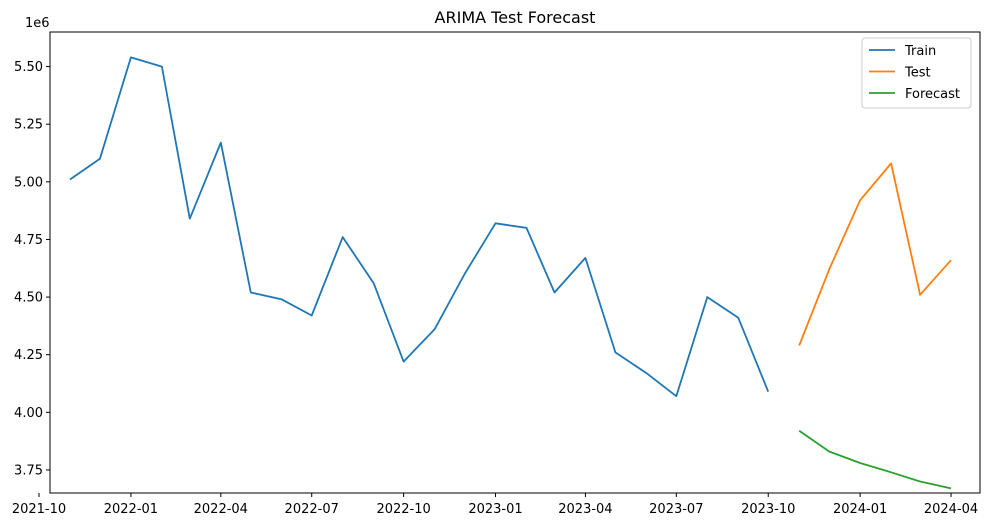 Image resolution: width=990 pixels, height=528 pixels. Describe the element at coordinates (932, 94) in the screenshot. I see `legend-label-forecast: Forecast` at that location.